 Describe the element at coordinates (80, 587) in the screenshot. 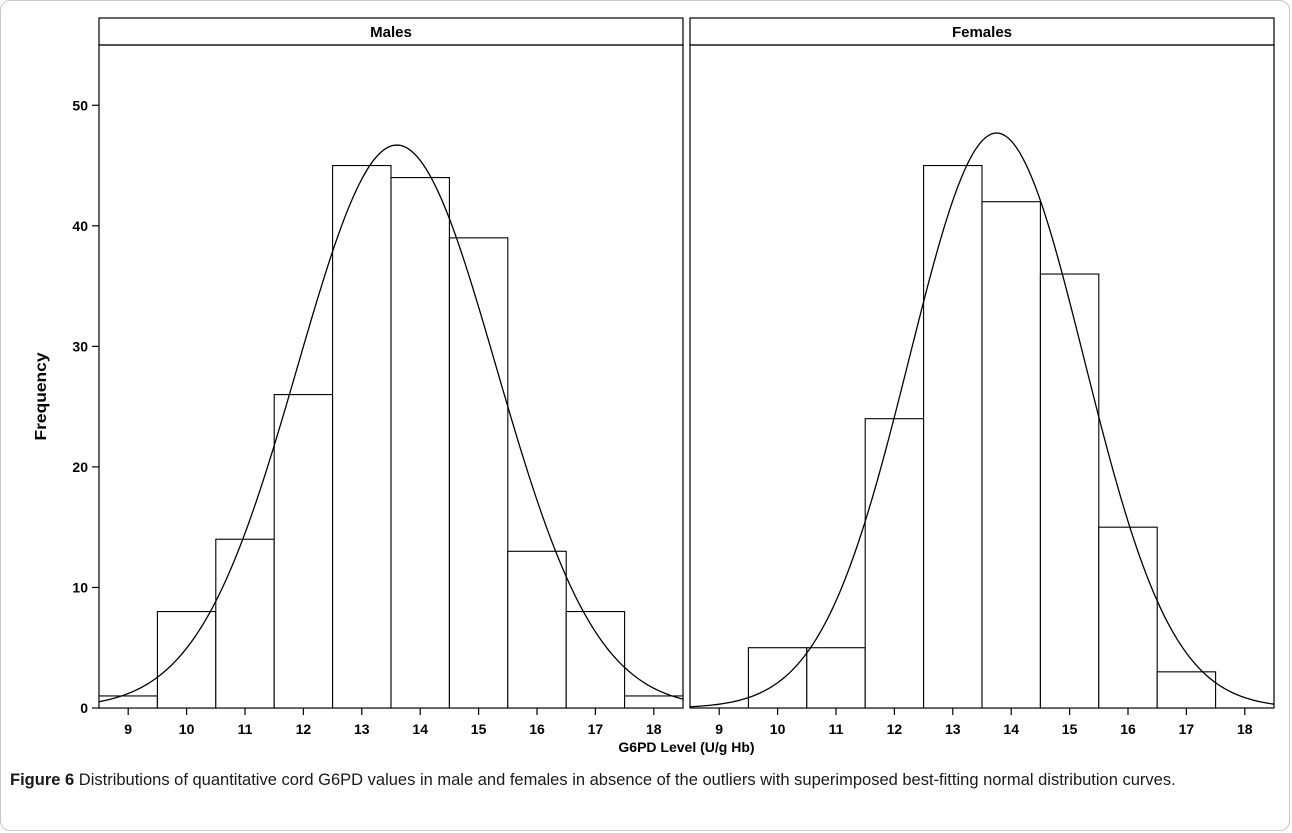

I see `y-tick-label: 10` at that location.